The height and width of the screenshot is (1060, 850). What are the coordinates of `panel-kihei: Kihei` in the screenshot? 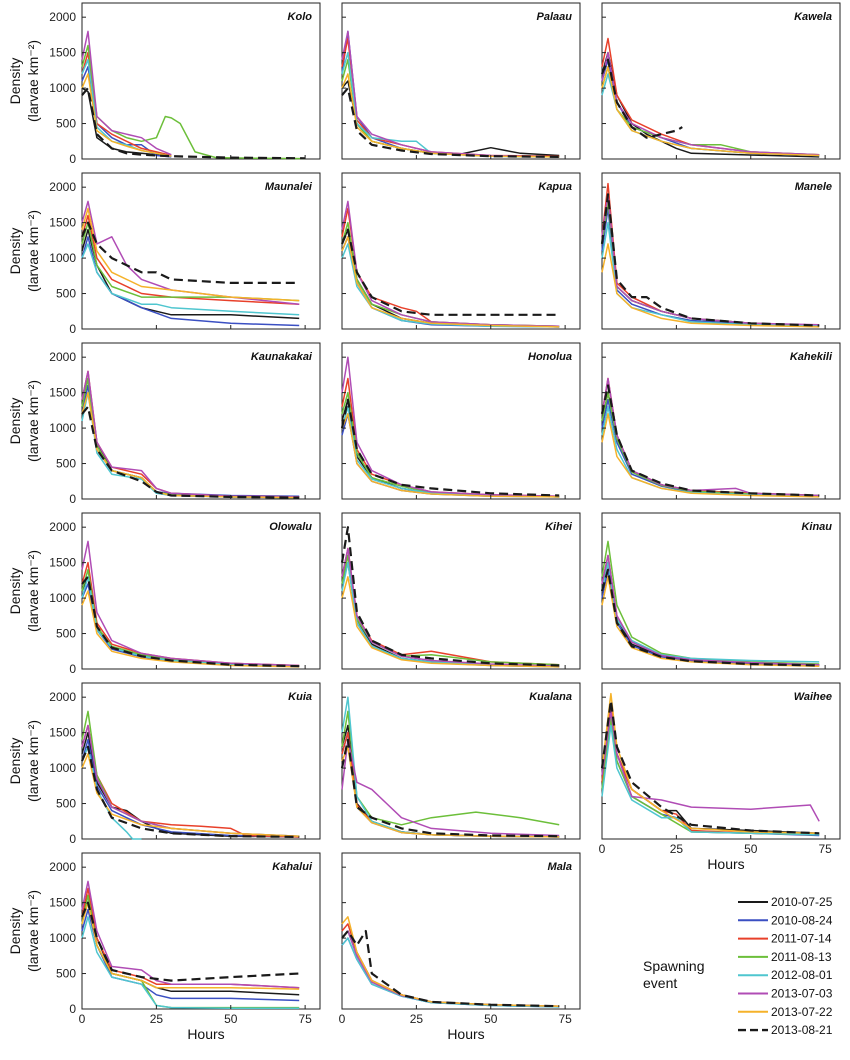 It's located at (460, 591).